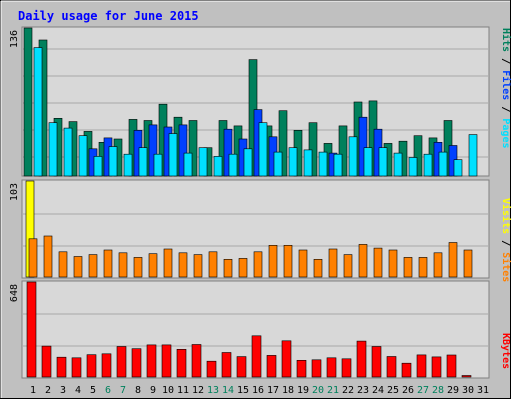 Image resolution: width=512 pixels, height=400 pixels. What do you see at coordinates (14, 293) in the screenshot?
I see `kbytes-scale-label: 648` at bounding box center [14, 293].